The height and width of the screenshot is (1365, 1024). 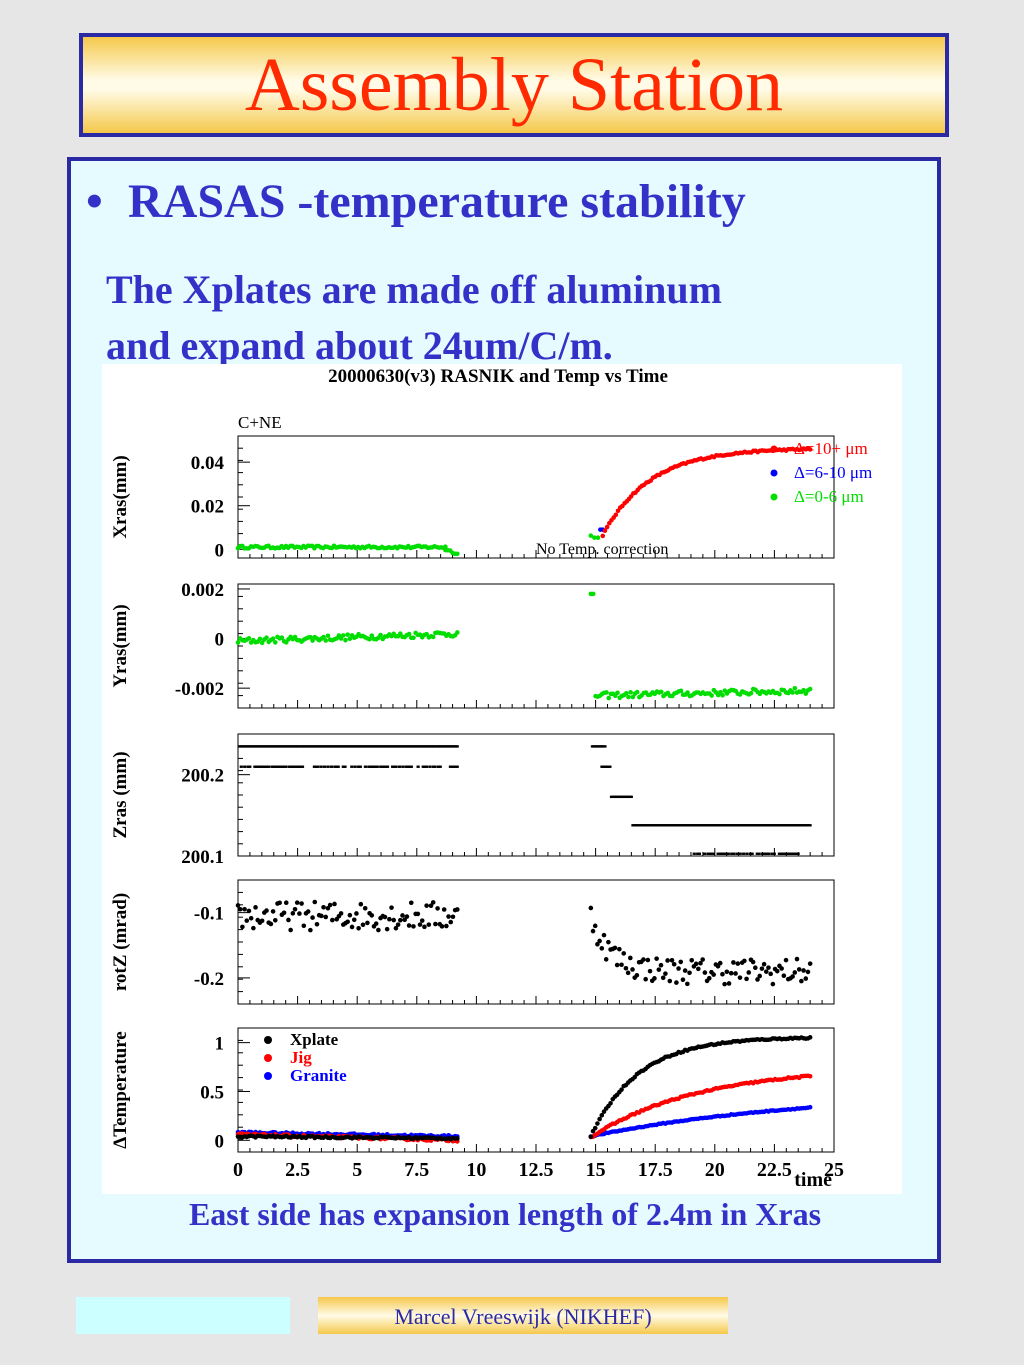 I want to click on bullet-item: • RASAS -temperature stability, so click(x=416, y=202).